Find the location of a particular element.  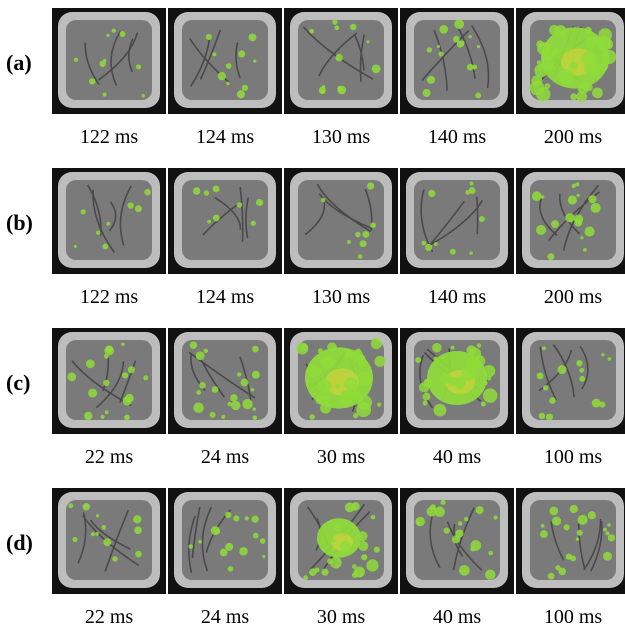

time-label: 122 ms is located at coordinates (109, 137).